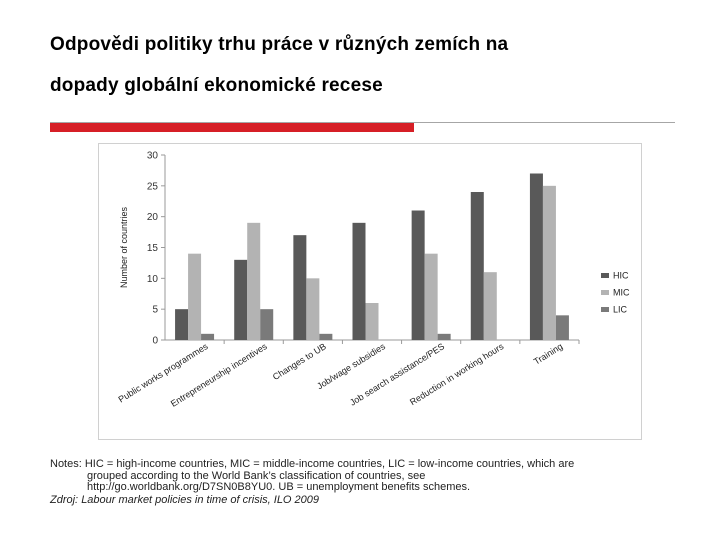 Image resolution: width=720 pixels, height=540 pixels. What do you see at coordinates (605, 309) in the screenshot?
I see `legend-swatch-lic` at bounding box center [605, 309].